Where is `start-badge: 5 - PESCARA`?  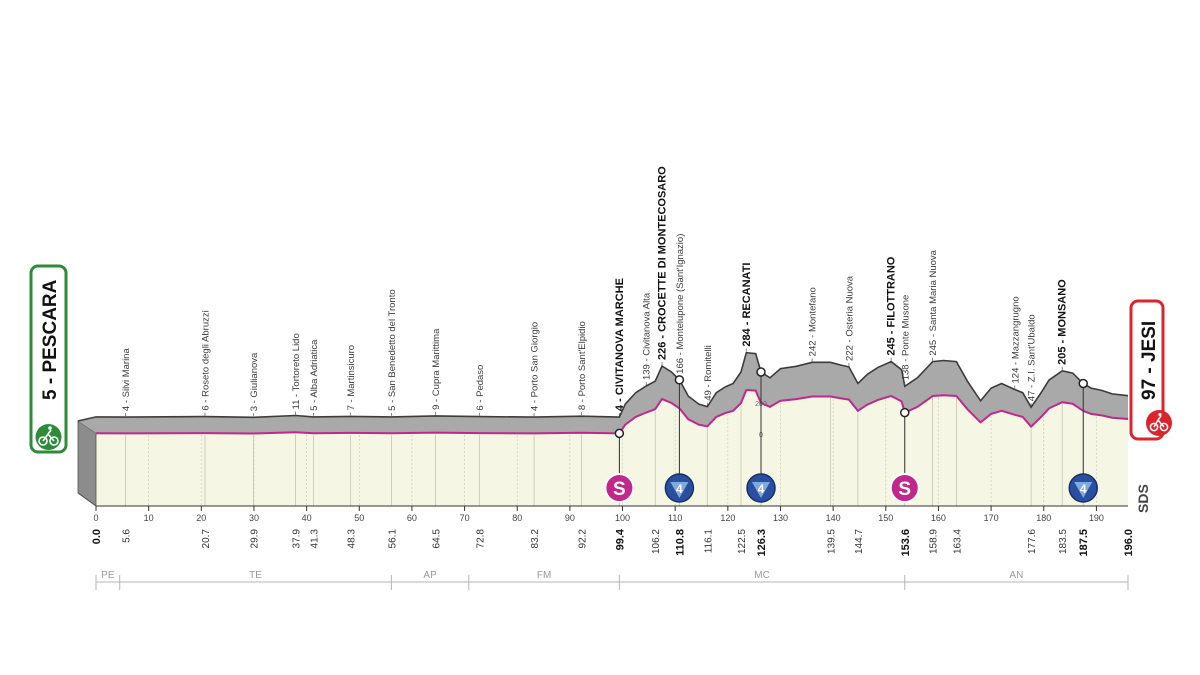 start-badge: 5 - PESCARA is located at coordinates (48, 359).